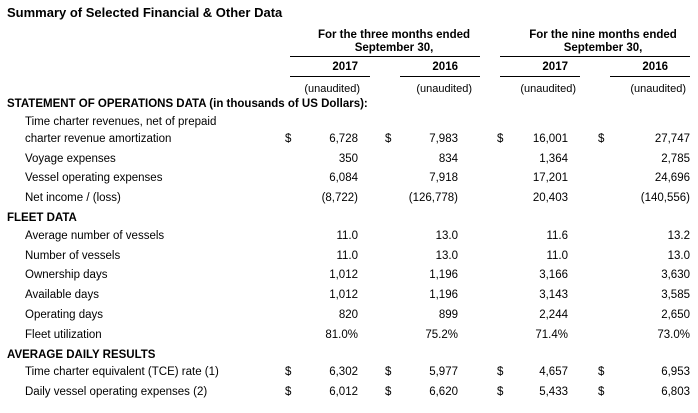 This screenshot has width=698, height=413. Describe the element at coordinates (665, 198) in the screenshot. I see `table-cell-value: (140,556)` at that location.